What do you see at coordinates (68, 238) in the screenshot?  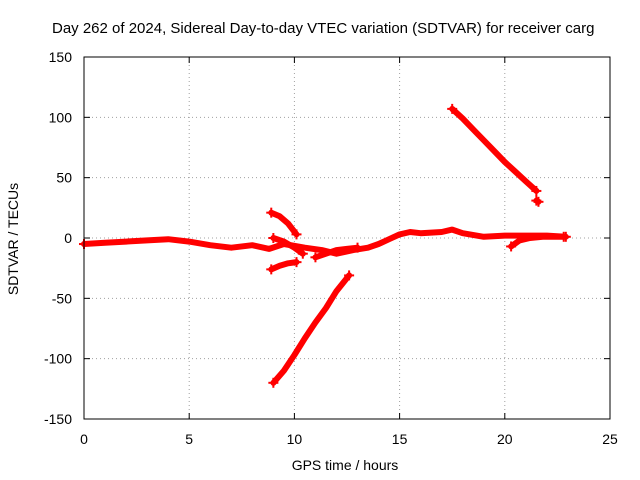 I see `y-tick-label: 0` at bounding box center [68, 238].